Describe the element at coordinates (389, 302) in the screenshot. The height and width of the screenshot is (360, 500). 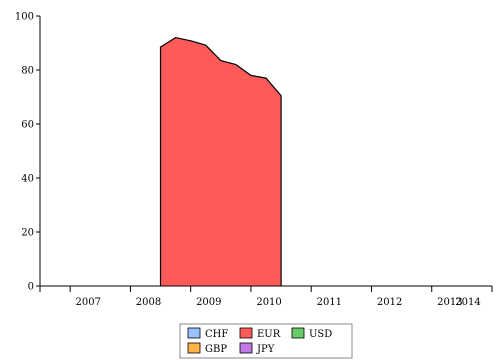
I see `x-tick-label: 2012` at that location.